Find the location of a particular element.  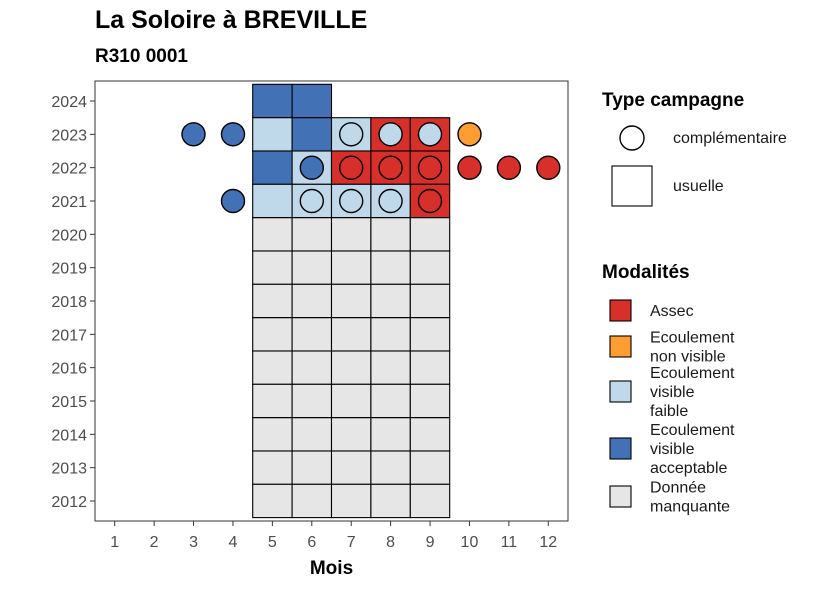

legend-key-evf is located at coordinates (620, 391).